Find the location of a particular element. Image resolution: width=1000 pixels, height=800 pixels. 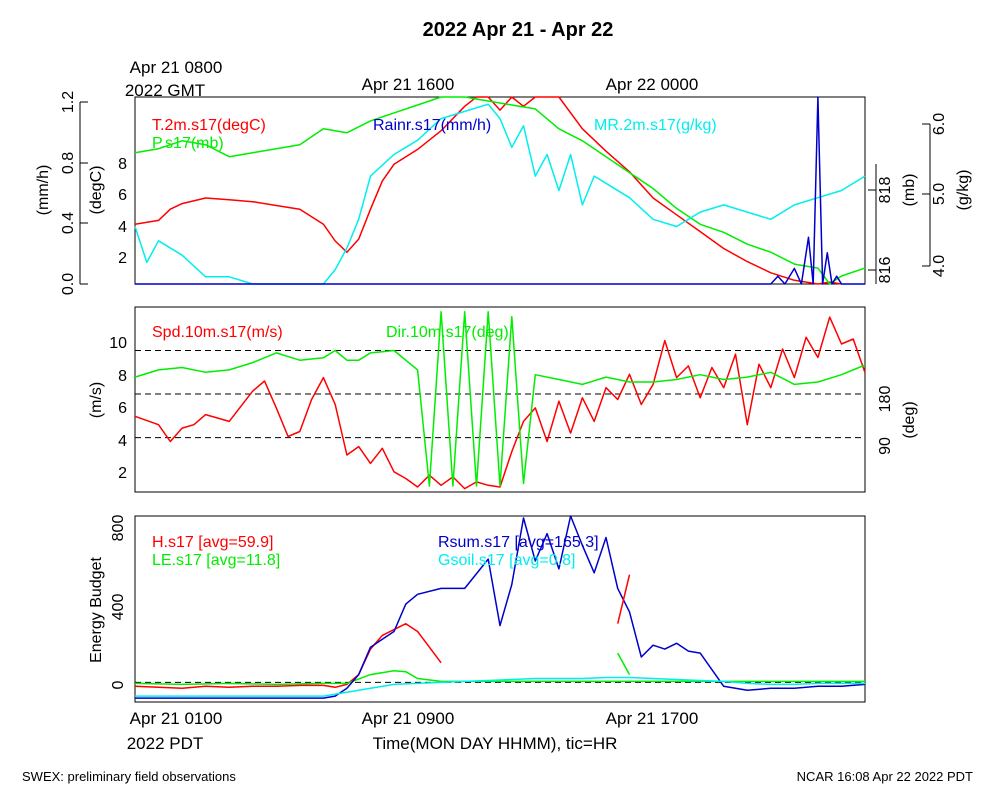

temp-tick-2: 2 is located at coordinates (122, 258).